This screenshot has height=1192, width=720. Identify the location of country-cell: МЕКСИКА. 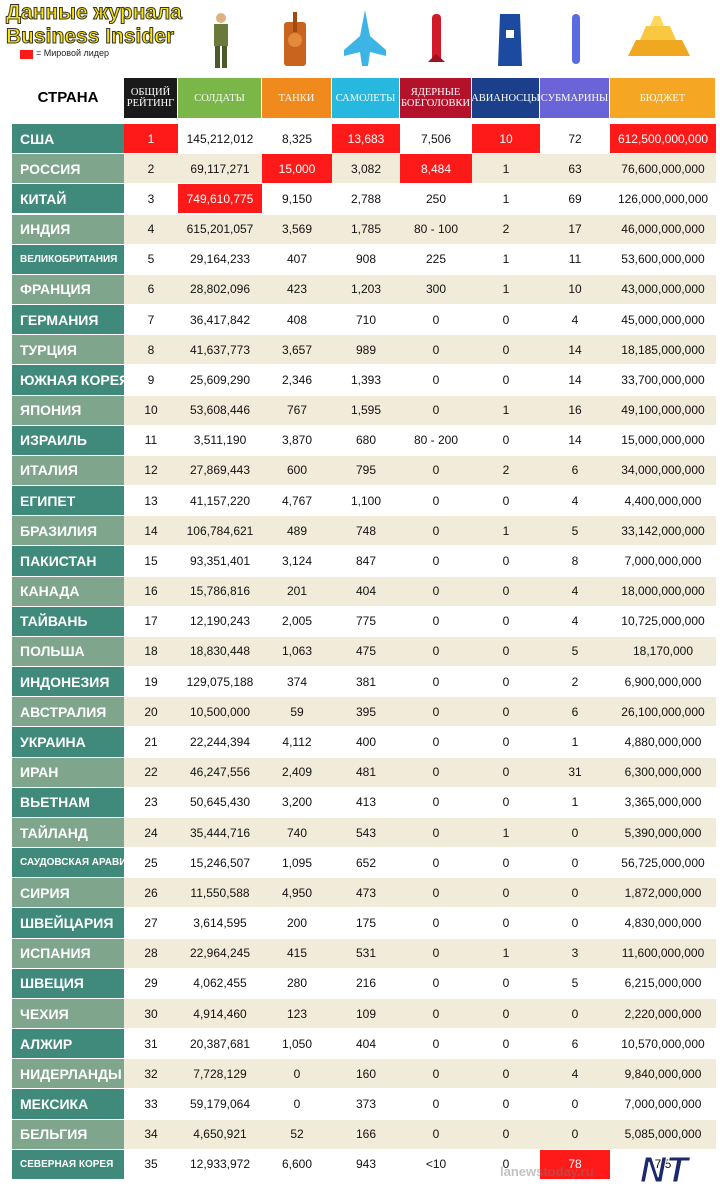
(68, 1104).